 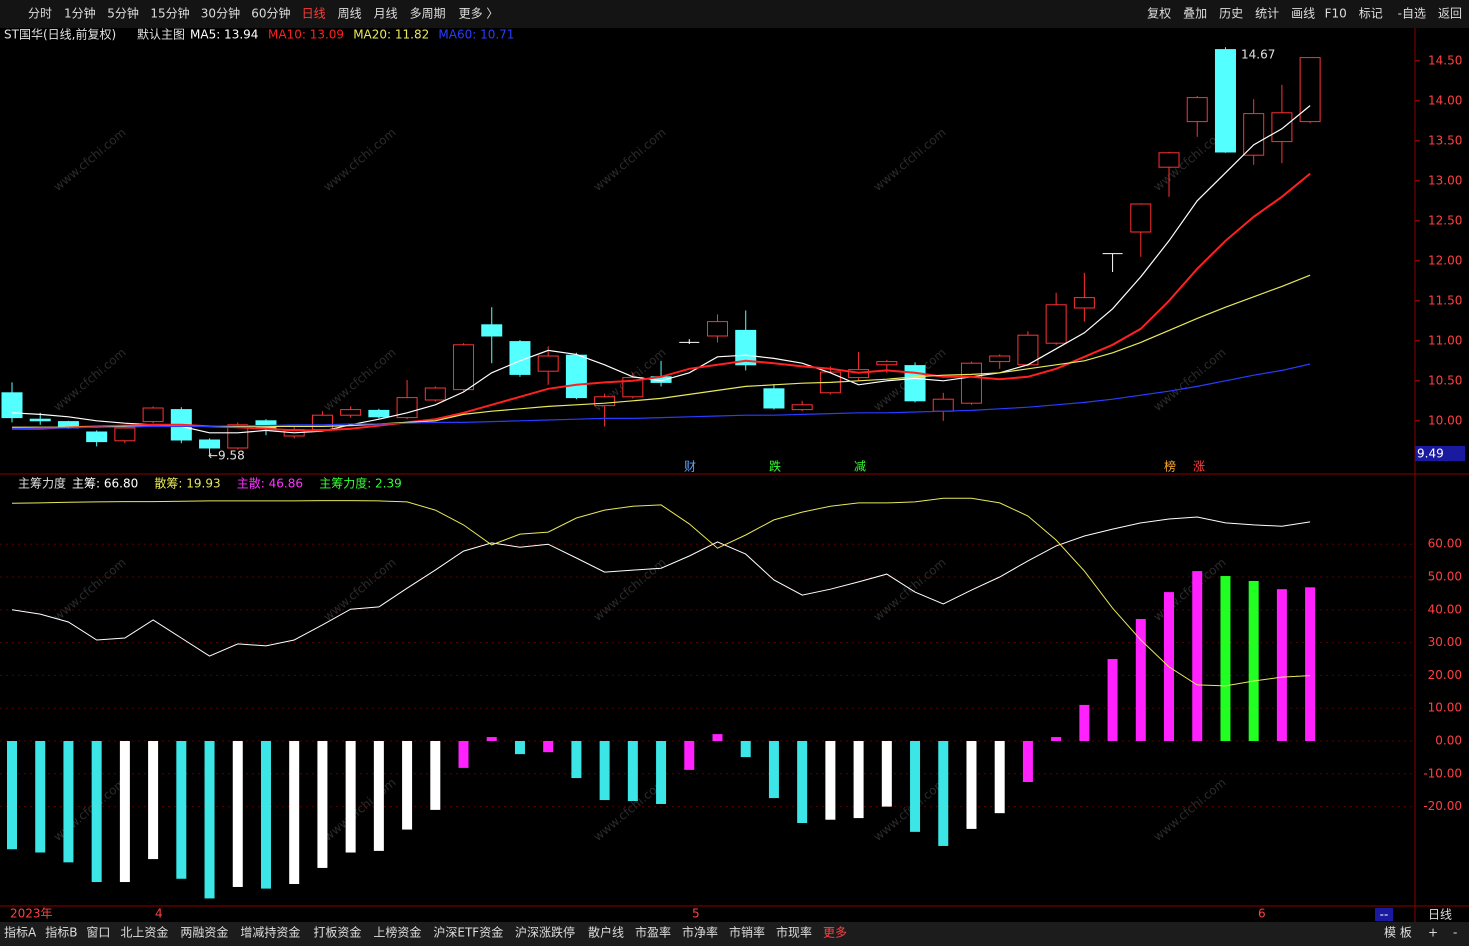 I want to click on tab: 窗口, so click(x=98, y=933).